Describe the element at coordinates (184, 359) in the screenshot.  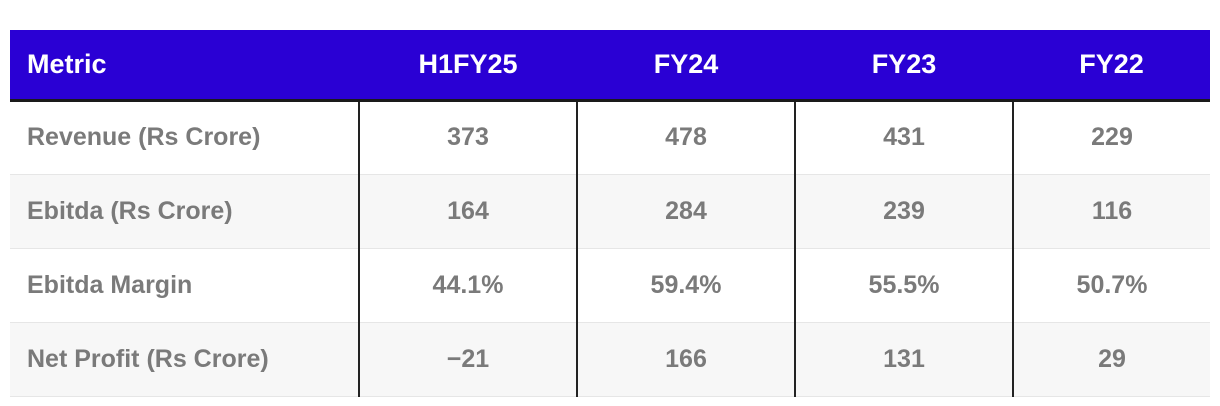
I see `metric-label: Net Profit (Rs Crore)` at that location.